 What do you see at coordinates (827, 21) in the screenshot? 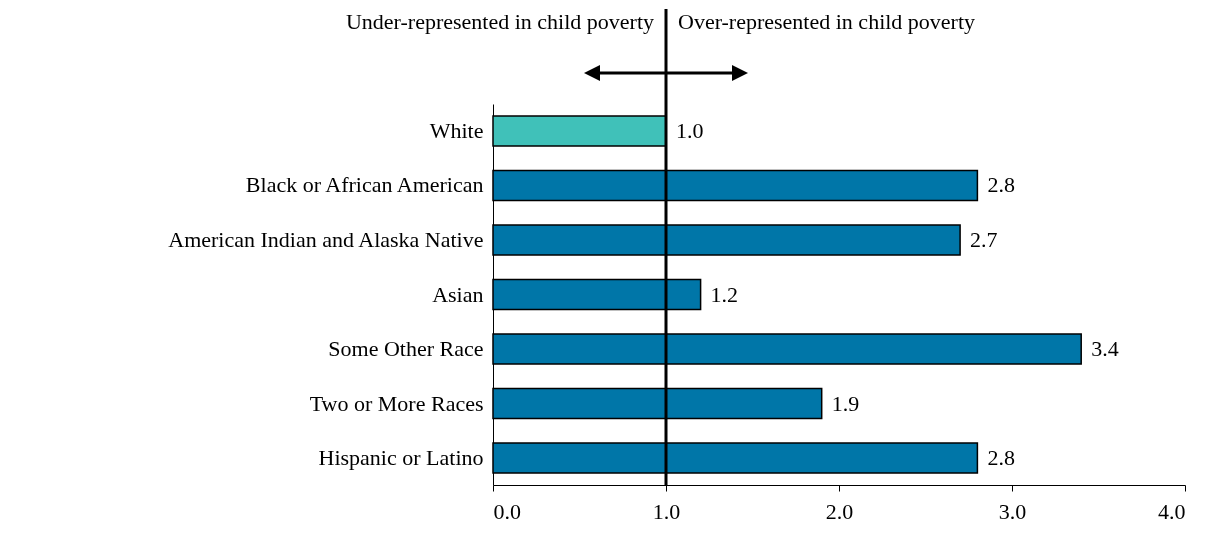
I see `text: Over-represented in child poverty` at bounding box center [827, 21].